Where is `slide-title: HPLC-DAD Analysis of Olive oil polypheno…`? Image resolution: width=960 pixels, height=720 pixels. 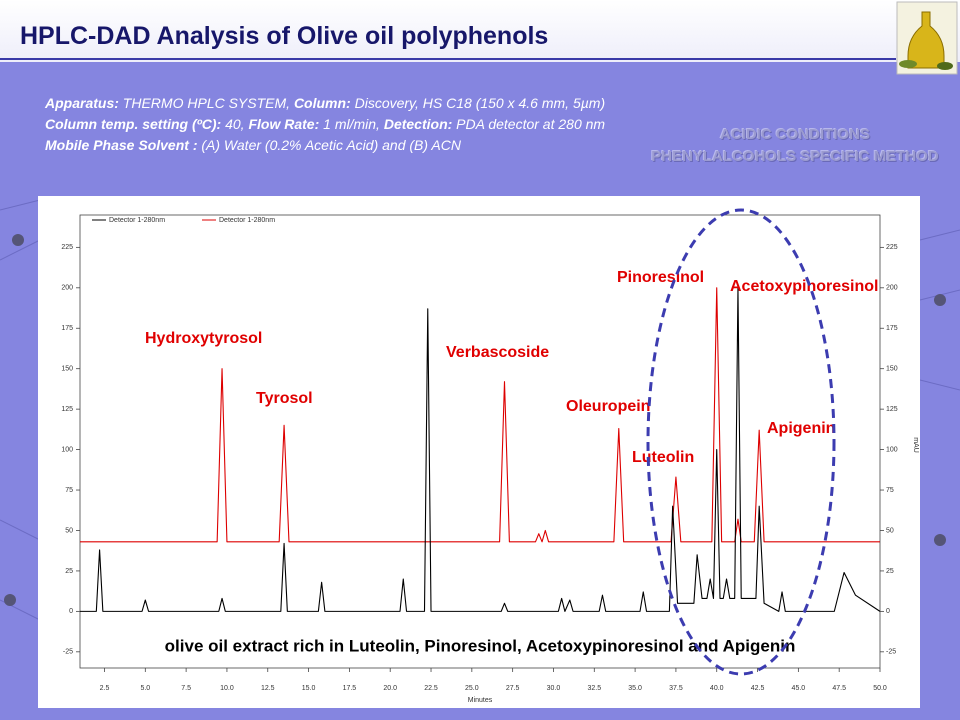
slide-title: HPLC-DAD Analysis of Olive oil polypheno… is located at coordinates (284, 36).